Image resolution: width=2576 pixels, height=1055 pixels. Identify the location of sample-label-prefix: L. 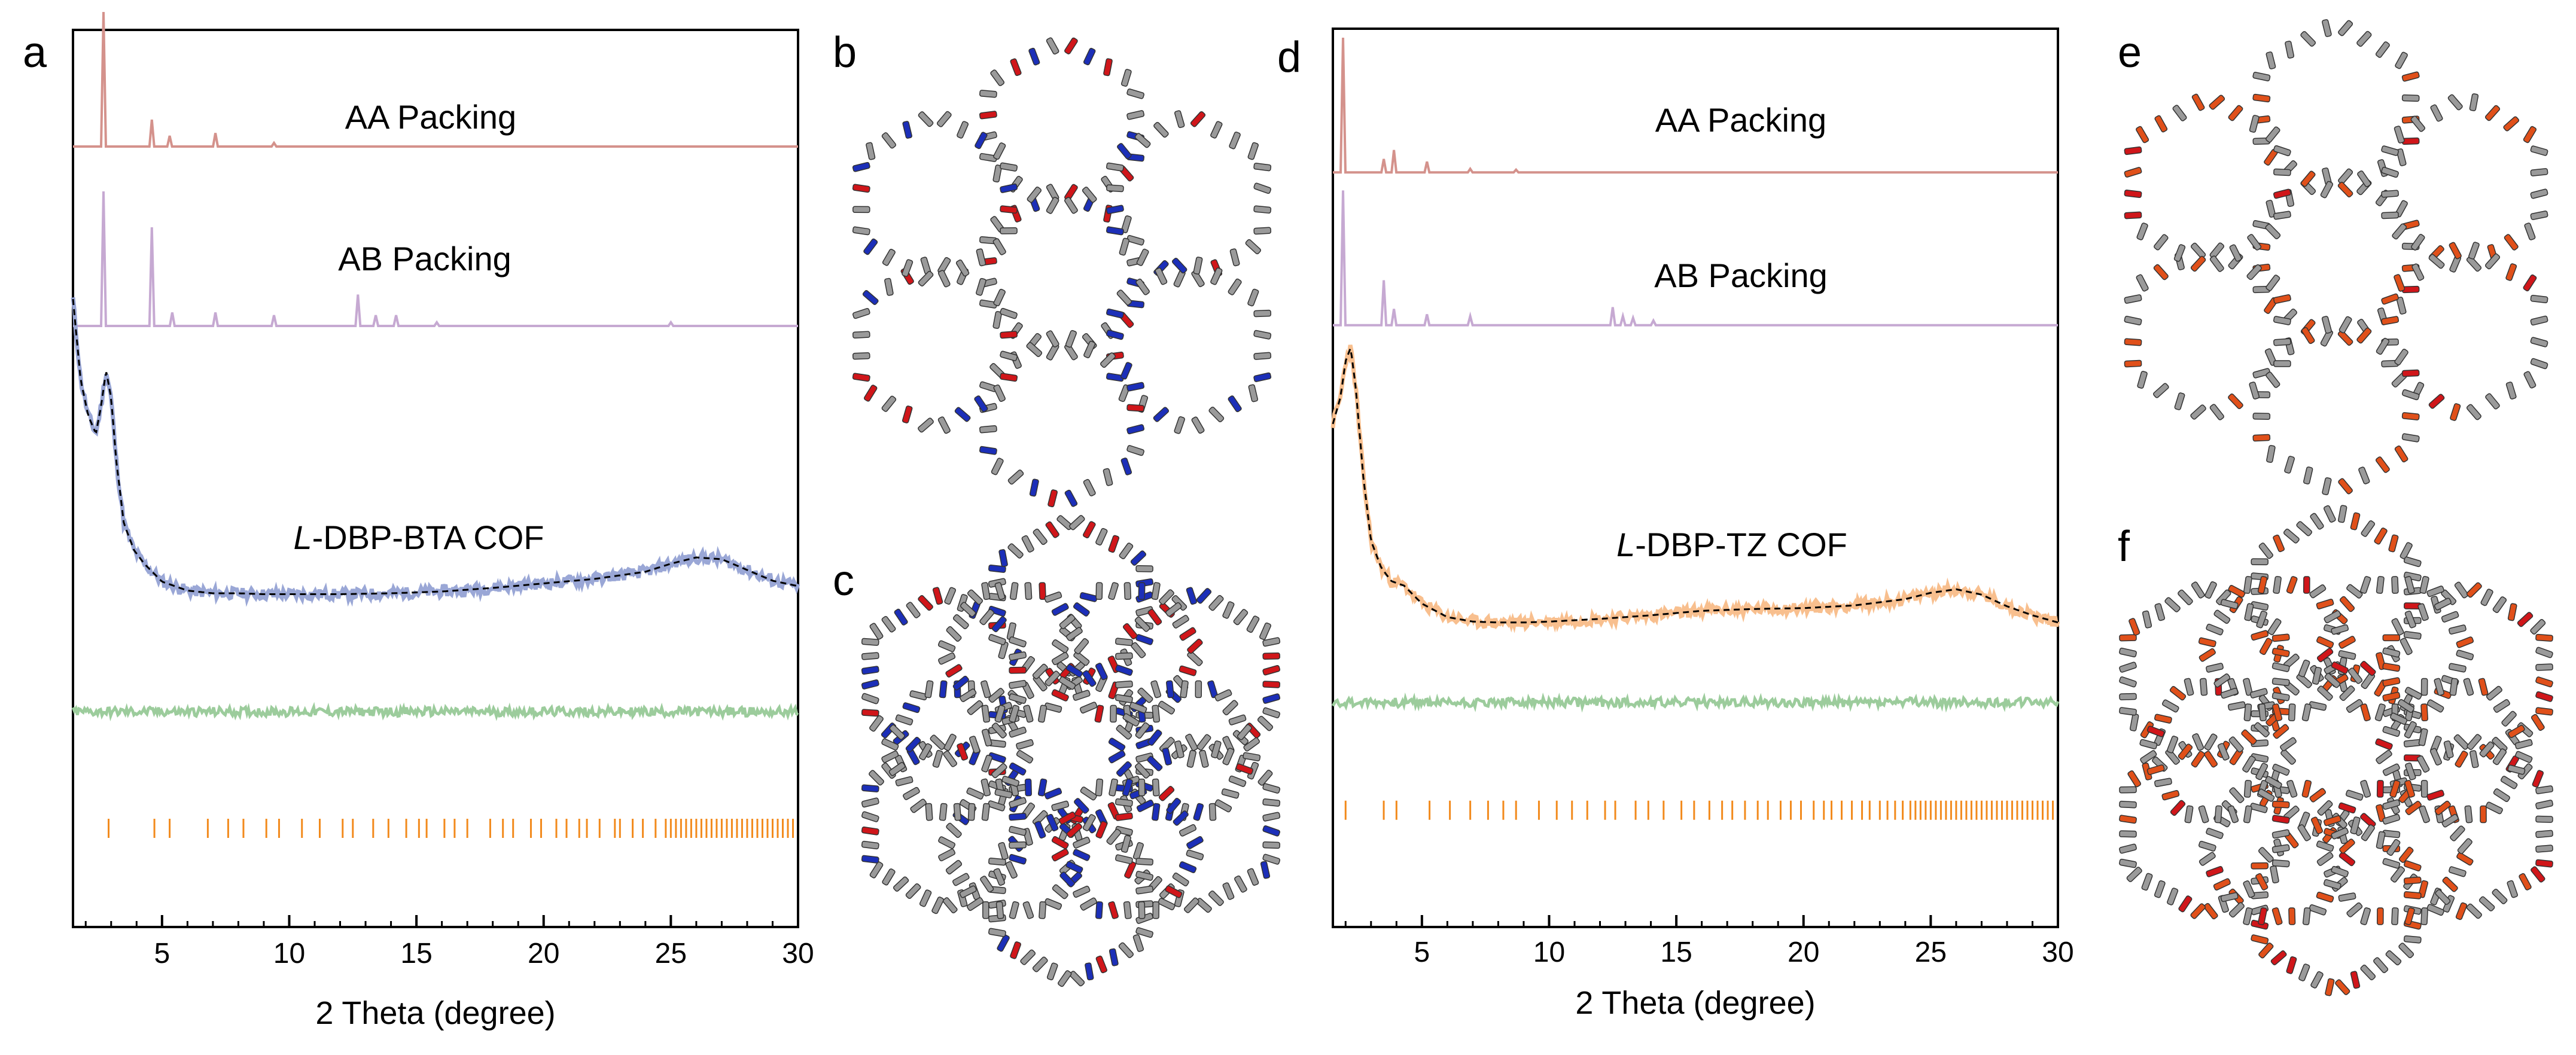
(1625, 544).